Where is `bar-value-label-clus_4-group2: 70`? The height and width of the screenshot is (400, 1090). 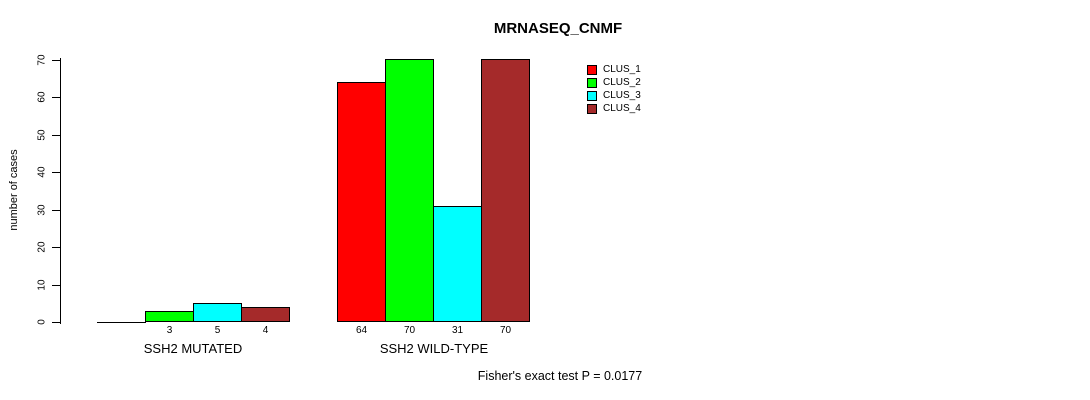
bar-value-label-clus_4-group2: 70 is located at coordinates (505, 330).